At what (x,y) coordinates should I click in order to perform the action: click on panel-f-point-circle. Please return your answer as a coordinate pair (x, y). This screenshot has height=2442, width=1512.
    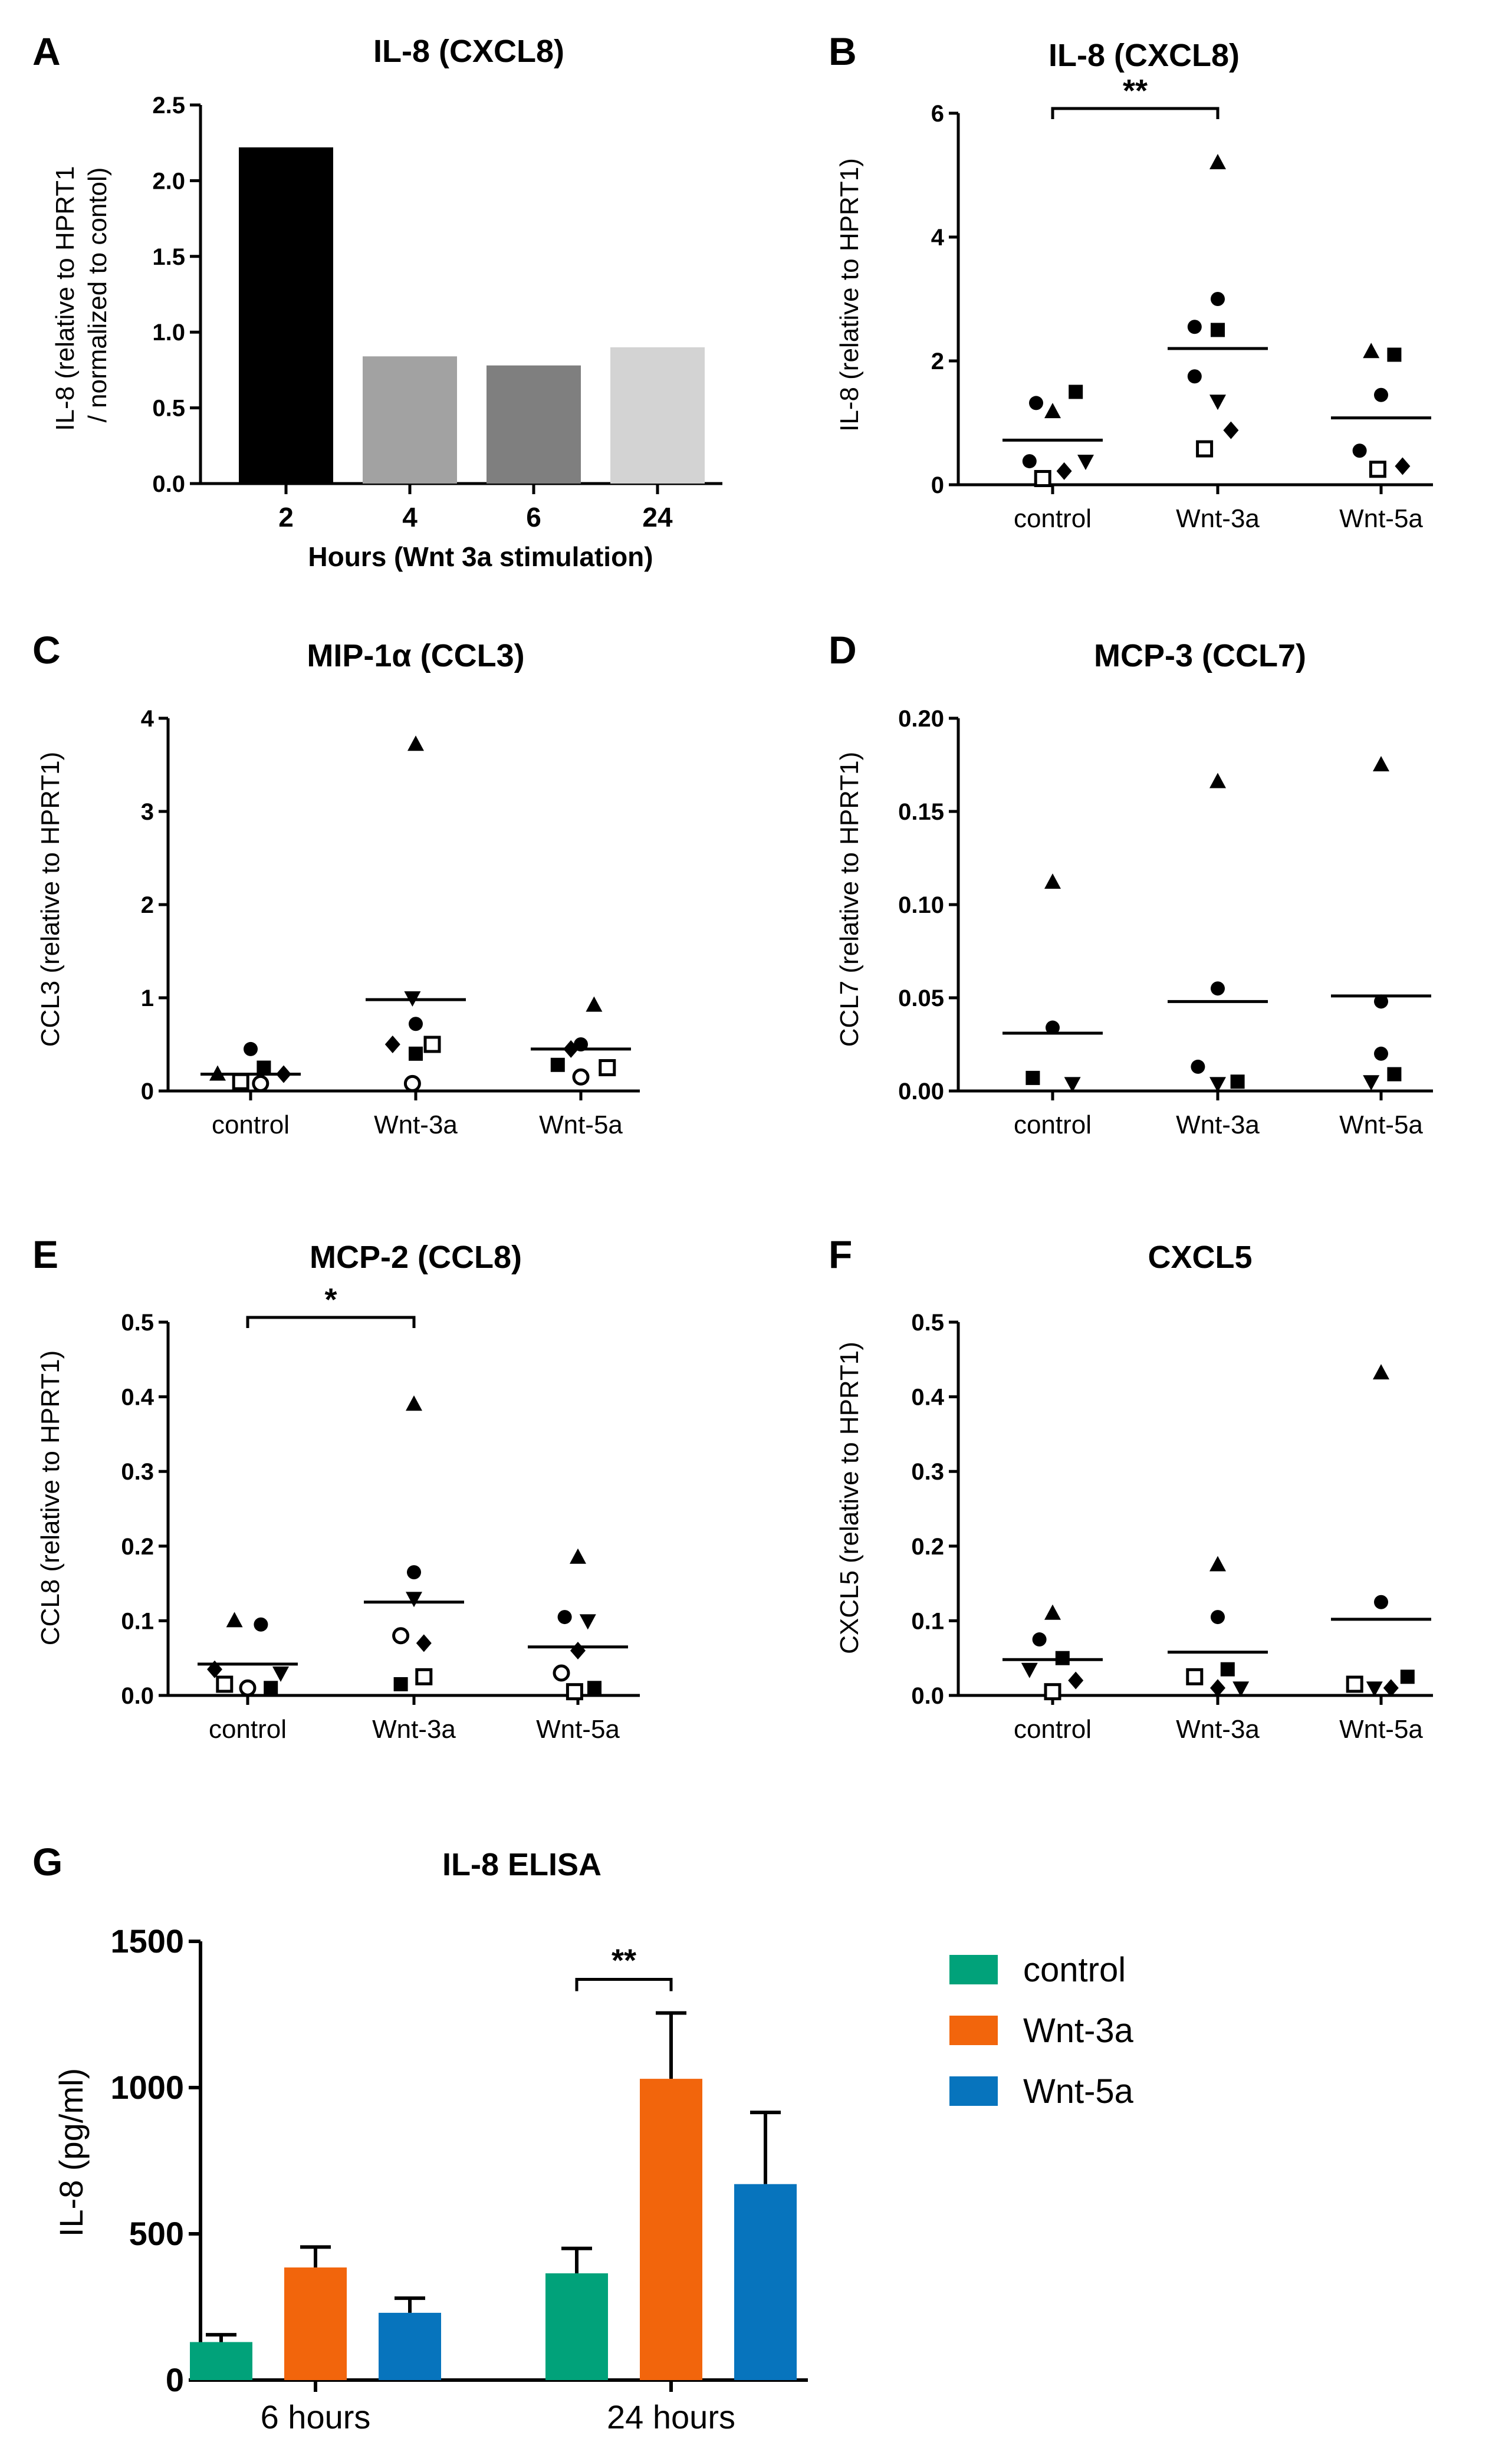
    Looking at the image, I should click on (1381, 1602).